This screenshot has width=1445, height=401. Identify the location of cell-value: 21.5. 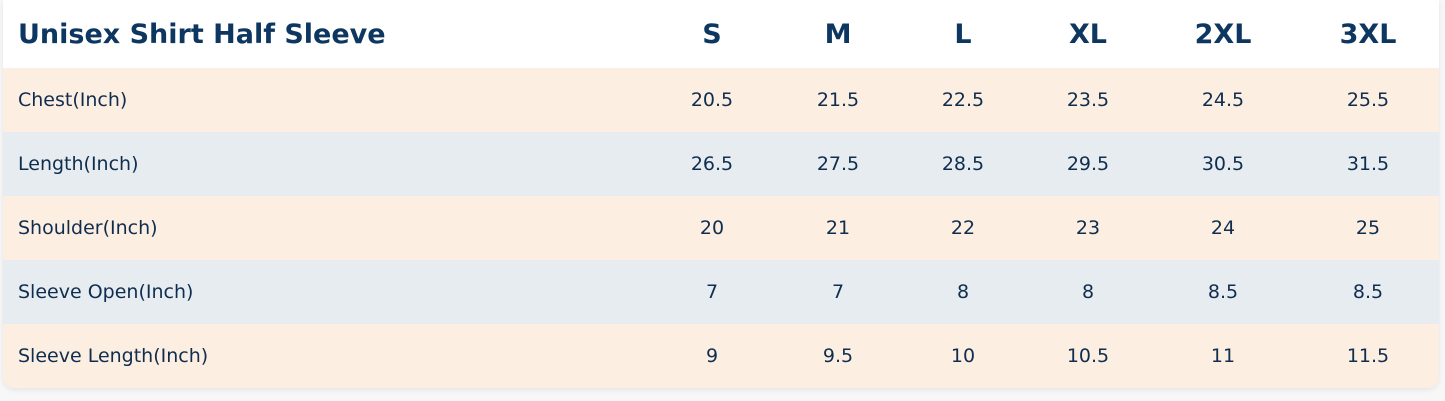
(838, 100).